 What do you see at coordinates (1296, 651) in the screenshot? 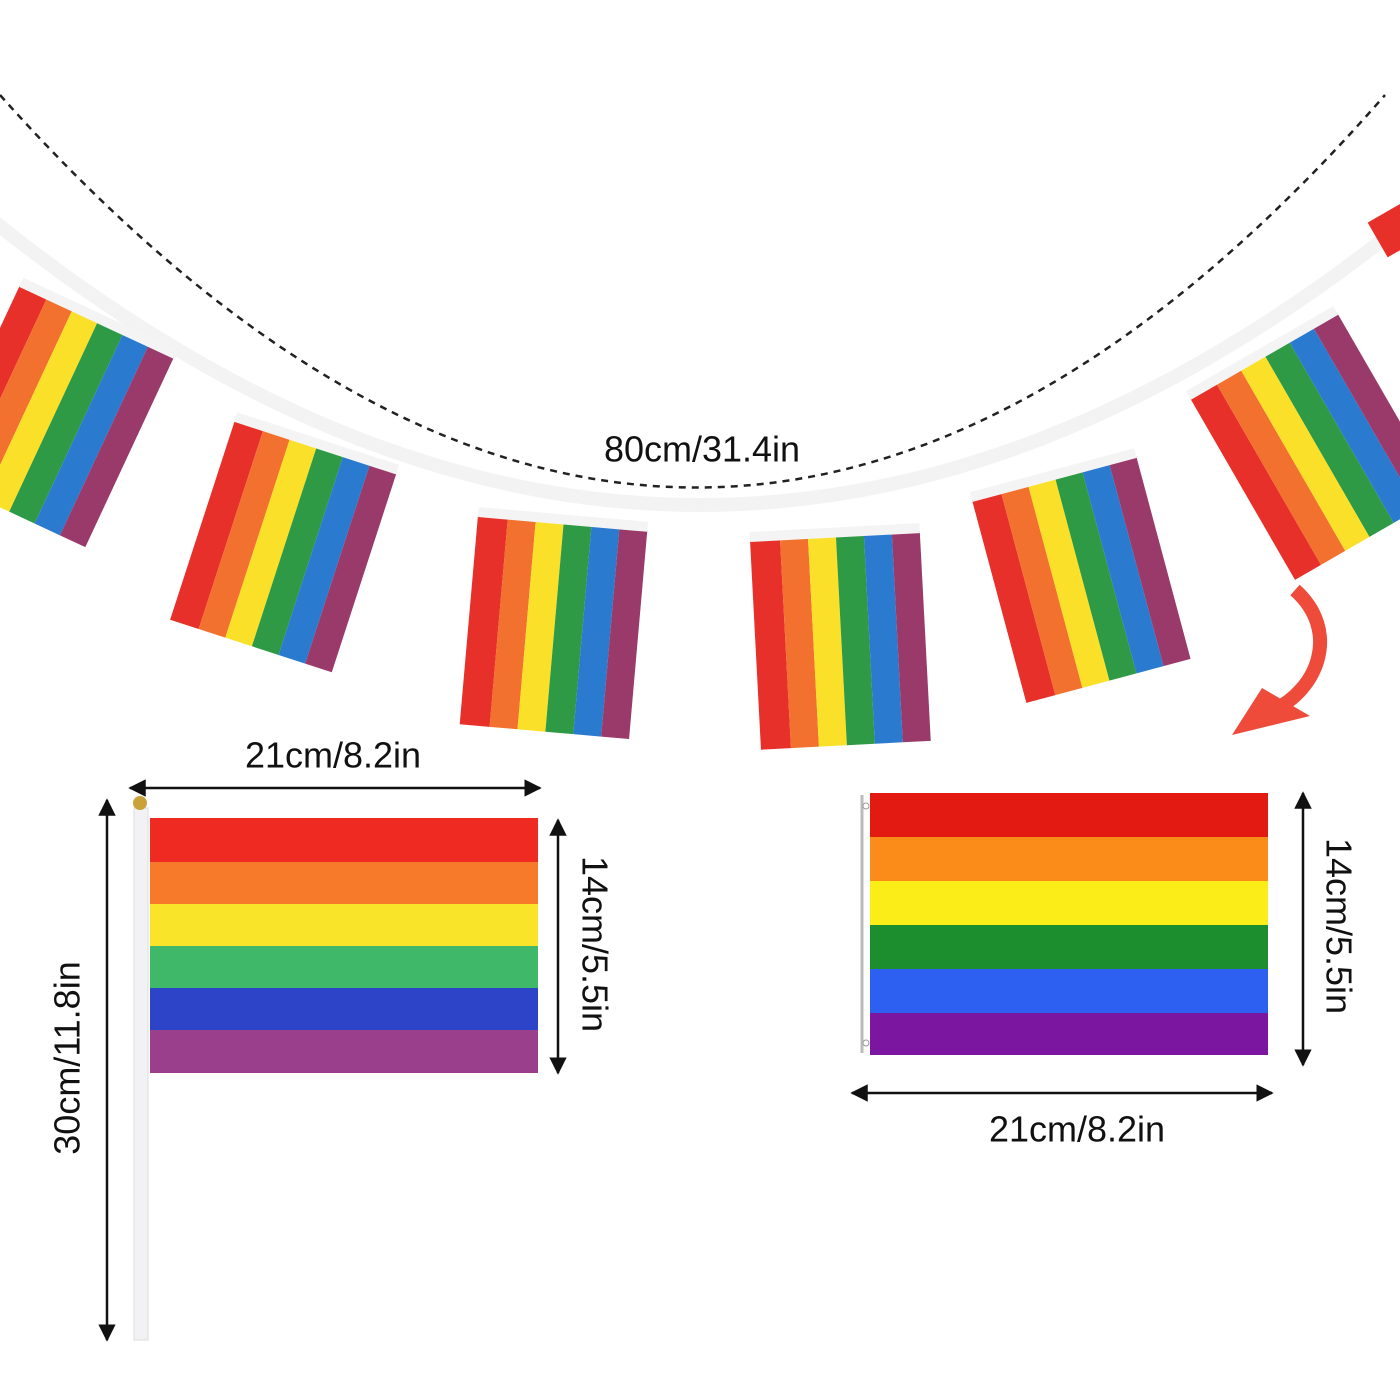
I see `arrow` at bounding box center [1296, 651].